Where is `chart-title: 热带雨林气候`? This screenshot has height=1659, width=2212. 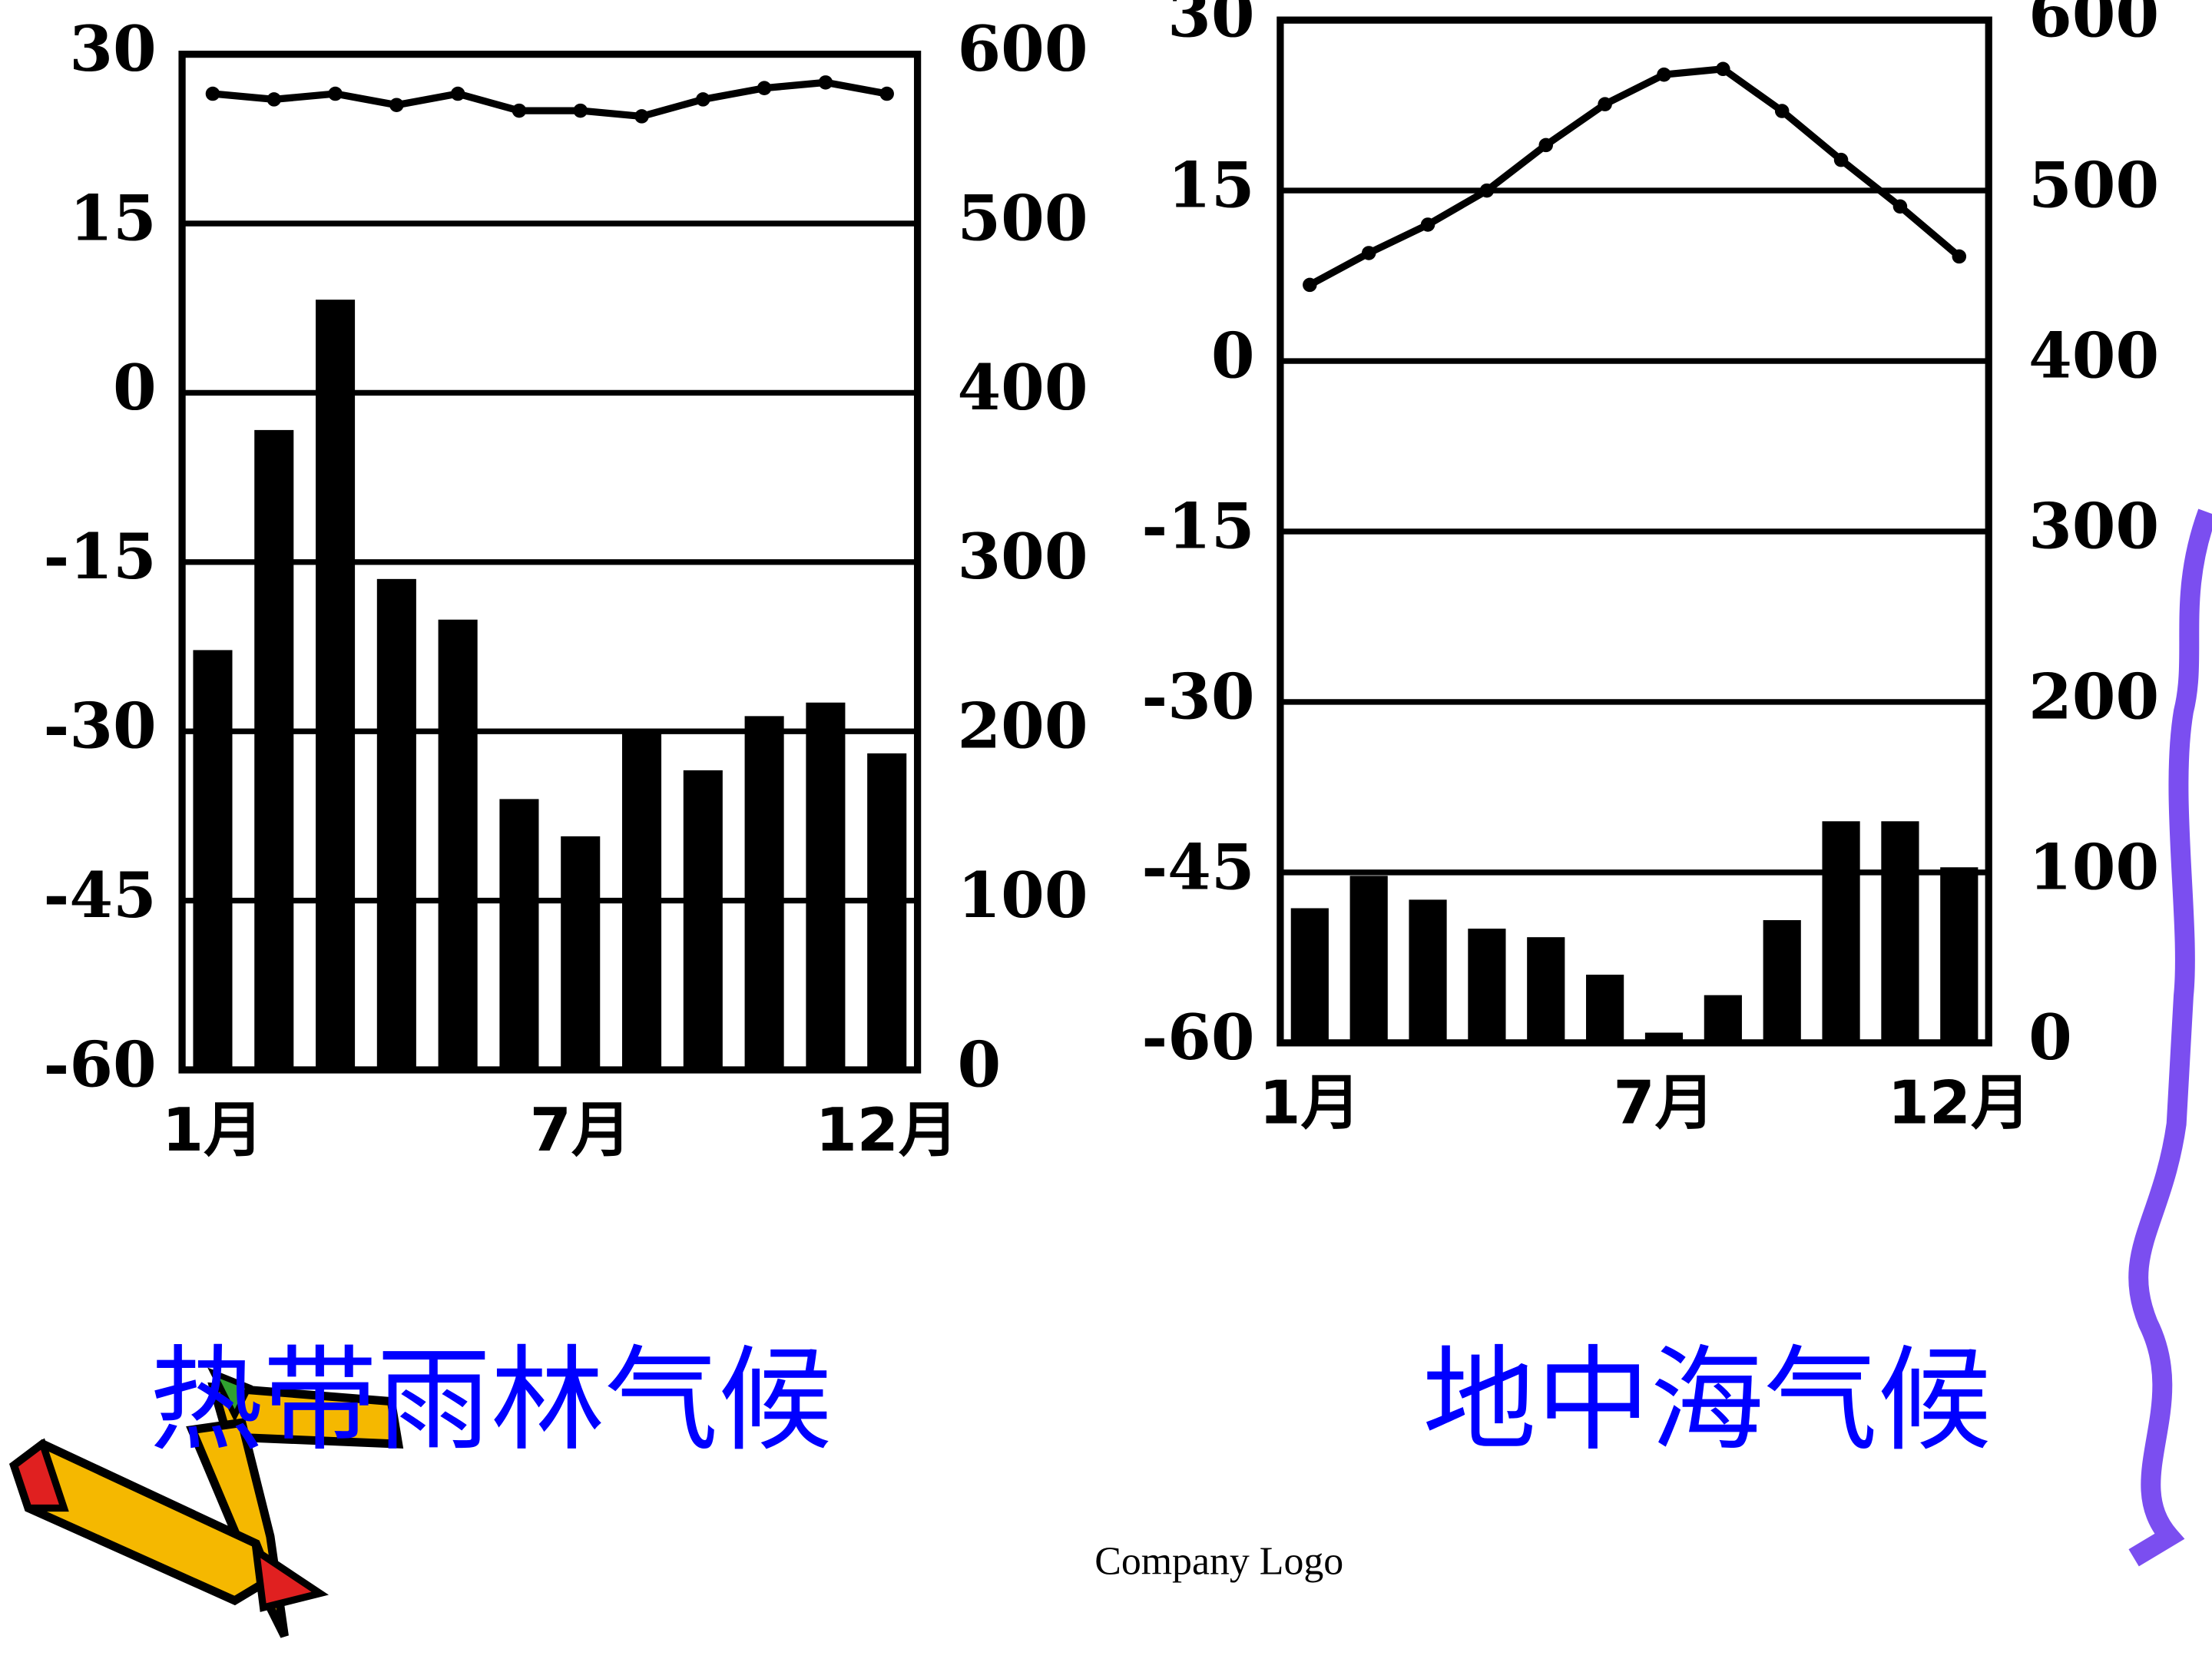
chart-title: 热带雨林气候 is located at coordinates (492, 1399).